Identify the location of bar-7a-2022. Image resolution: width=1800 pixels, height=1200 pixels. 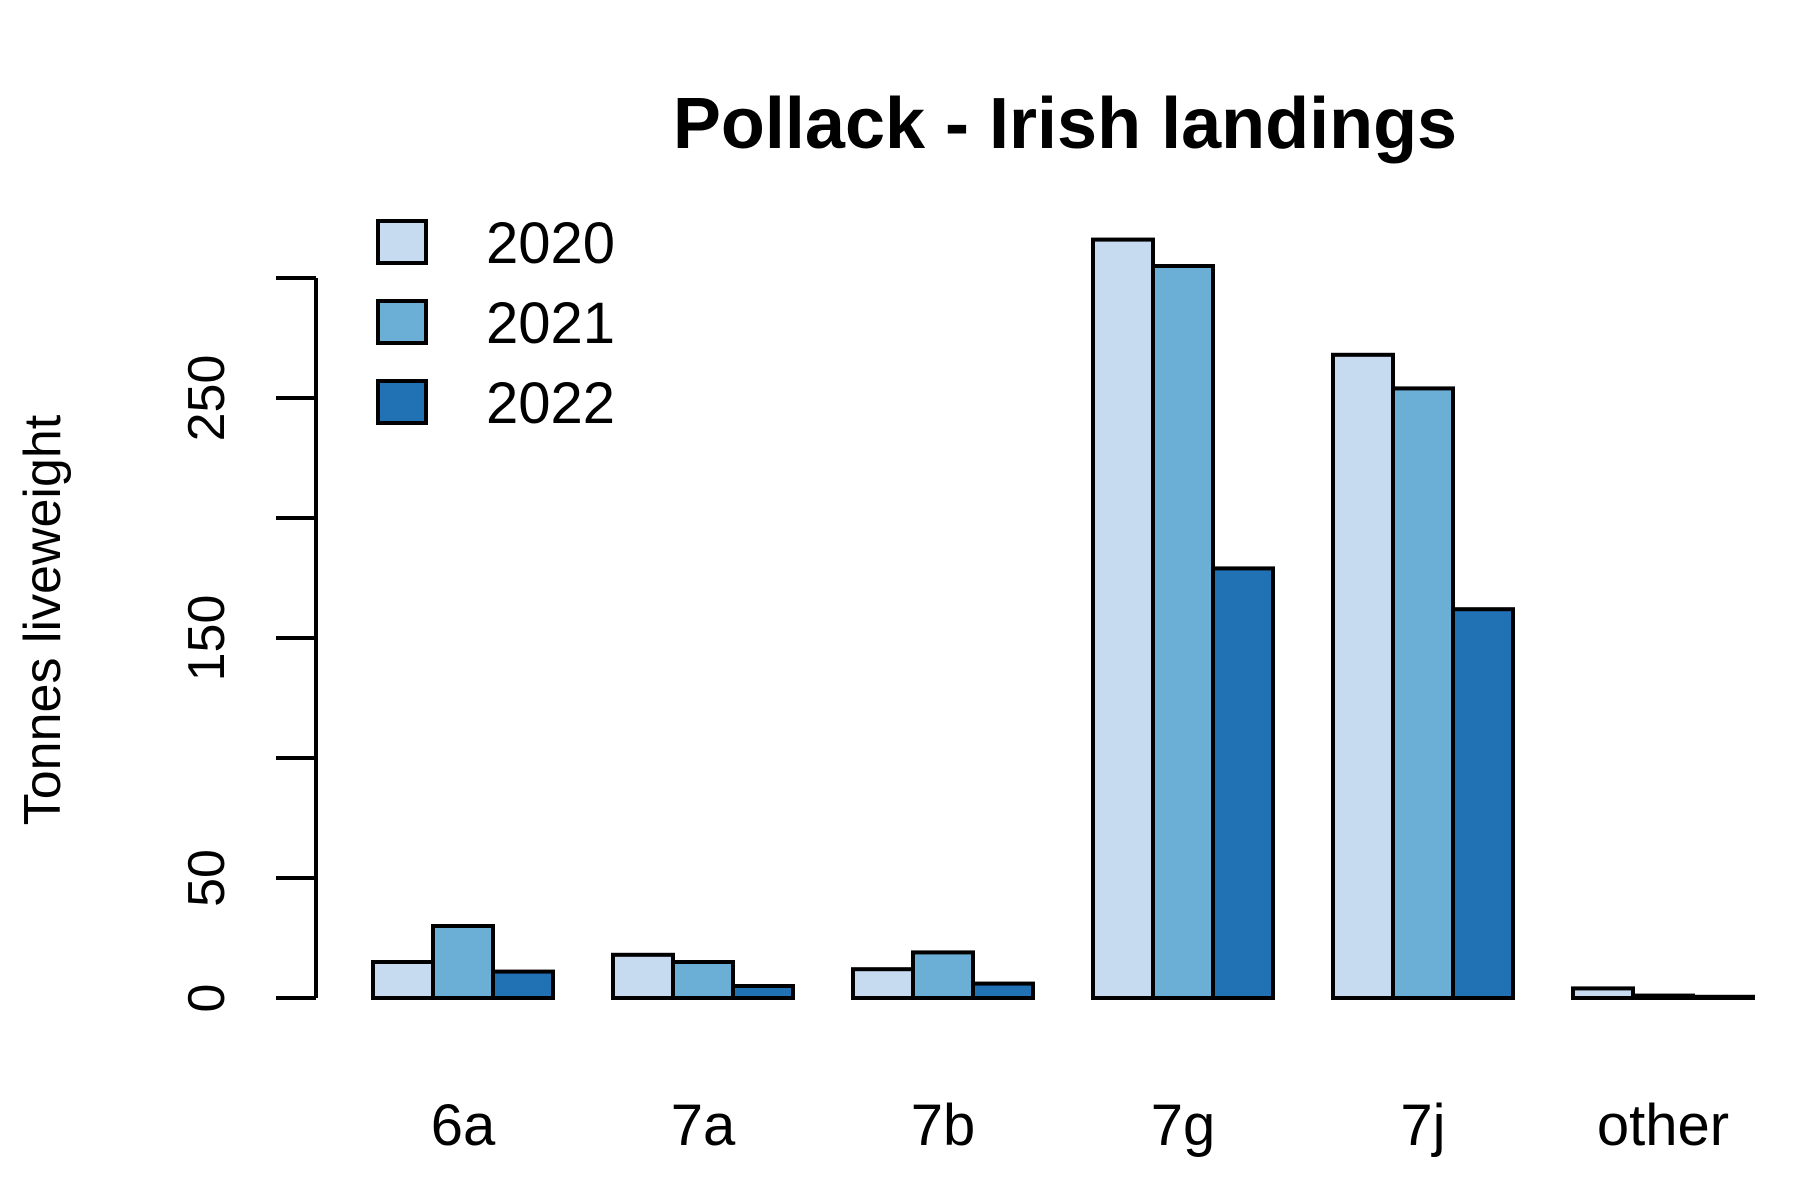
(763, 992).